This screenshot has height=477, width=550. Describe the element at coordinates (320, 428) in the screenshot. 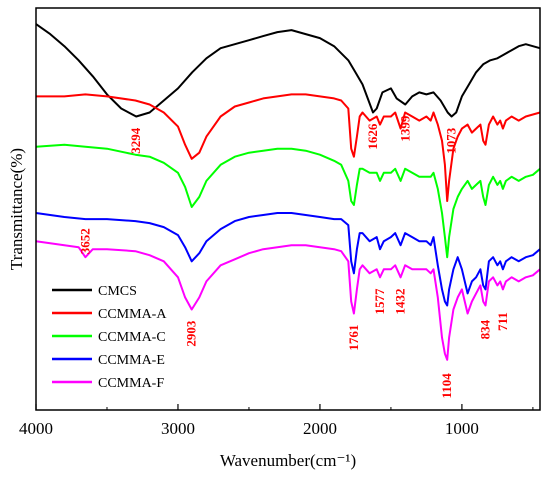

I see `x-tick-label-2: 2000` at that location.